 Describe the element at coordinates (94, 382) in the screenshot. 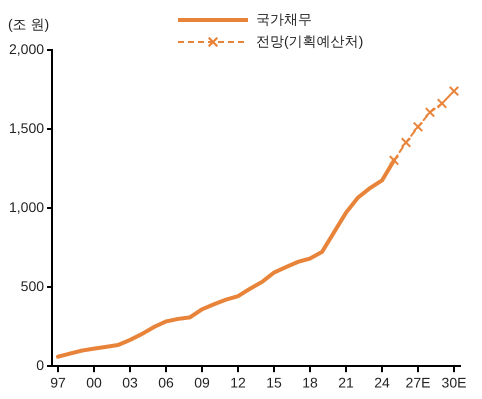

I see `x-tick-label: 00` at that location.